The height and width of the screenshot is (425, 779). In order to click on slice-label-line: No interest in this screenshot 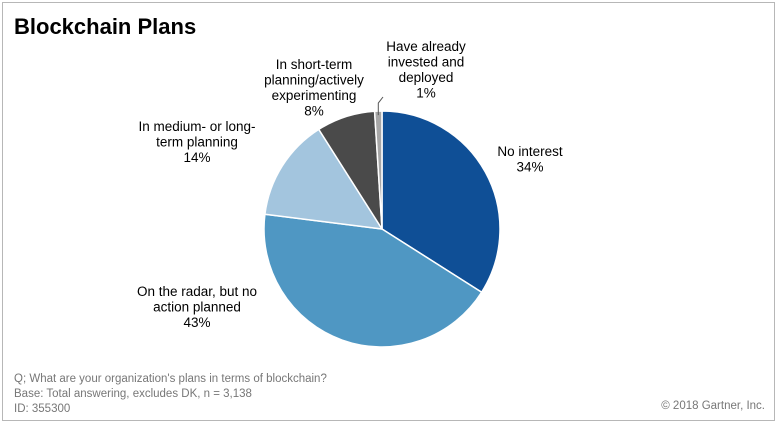, I will do `click(530, 151)`.